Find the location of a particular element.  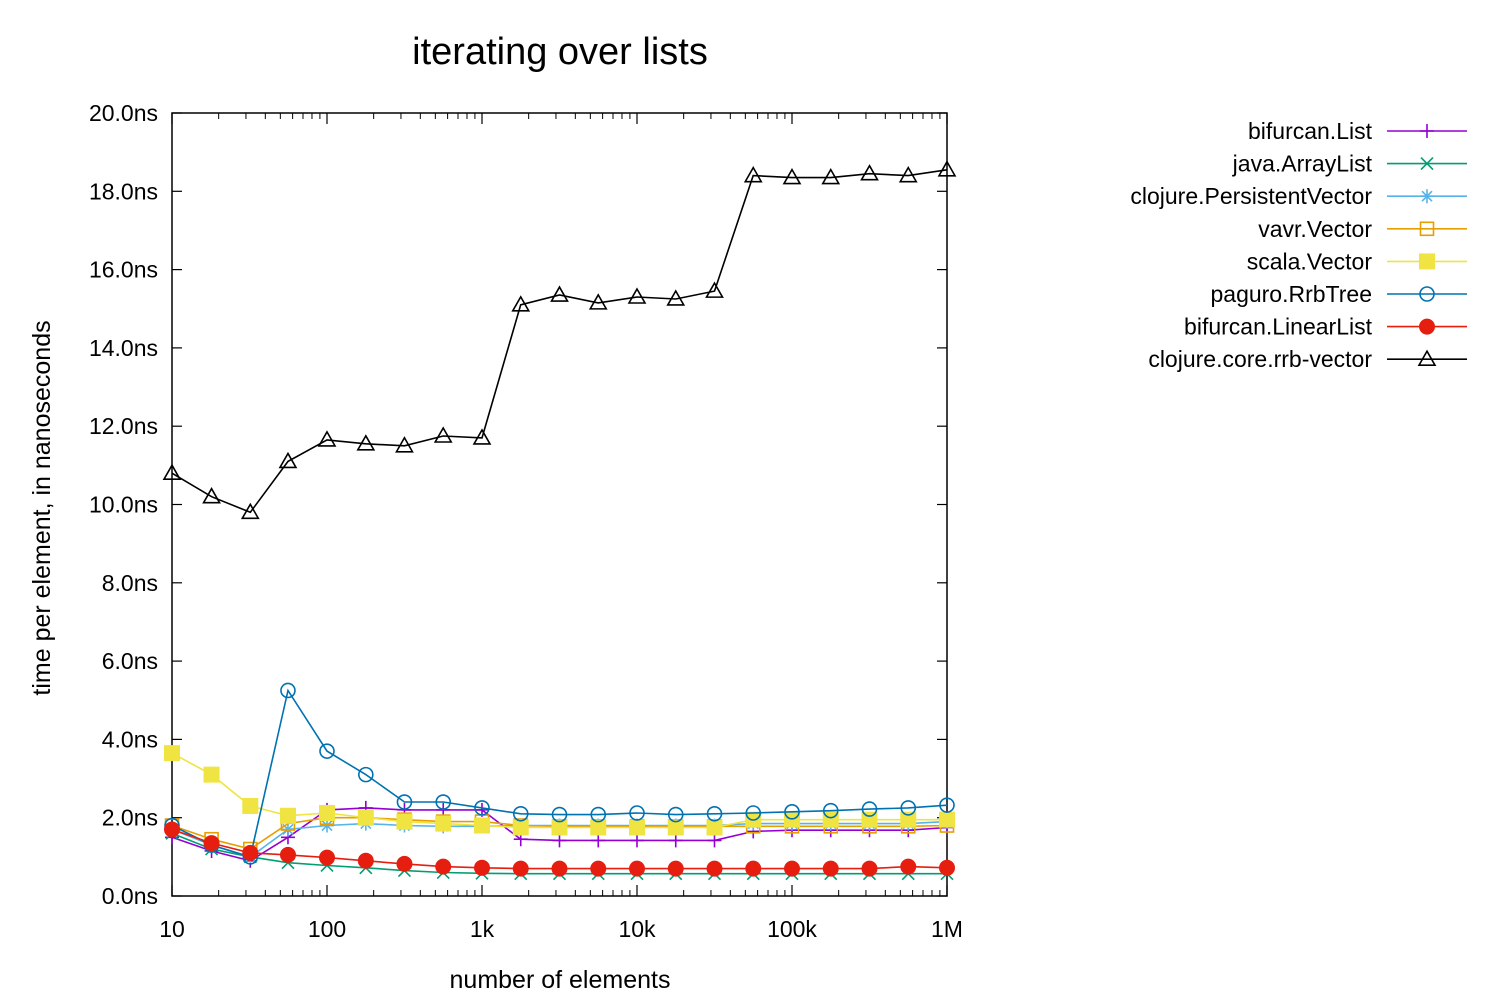

legend-entry: clojure.PersistentVector is located at coordinates (1298, 196).